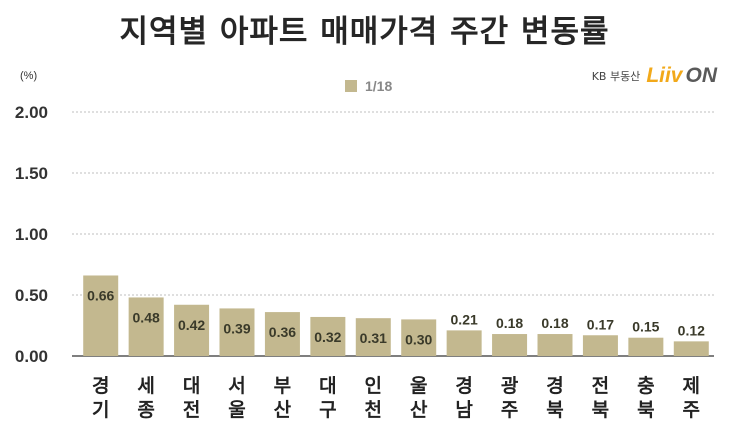 Image resolution: width=729 pixels, height=443 pixels. I want to click on data-label: 0.32, so click(327, 337).